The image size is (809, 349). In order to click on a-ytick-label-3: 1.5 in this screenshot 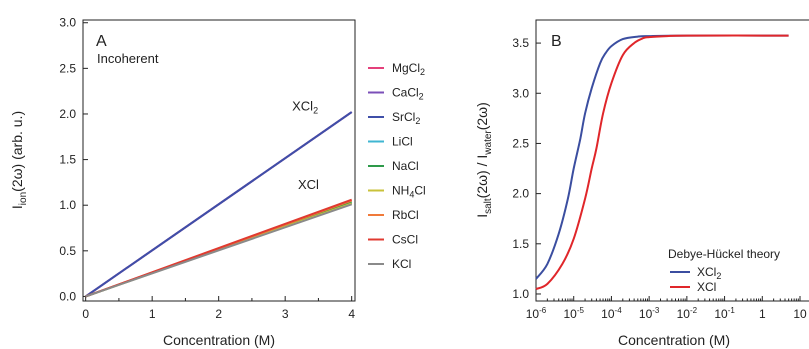, I will do `click(67, 160)`.